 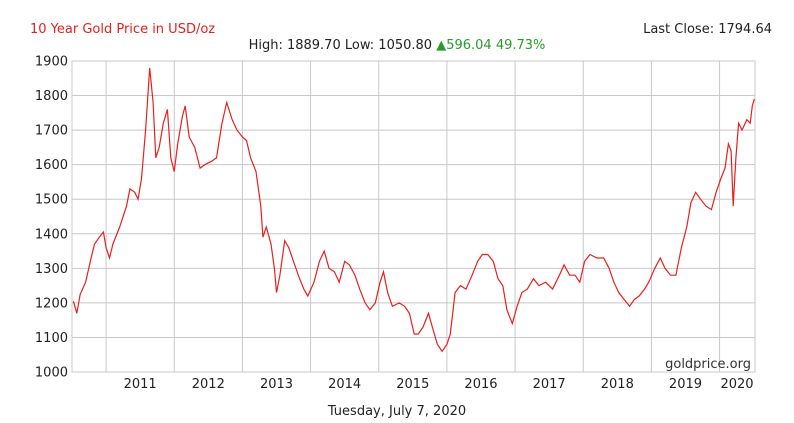 What do you see at coordinates (685, 384) in the screenshot?
I see `x-tick-label: 2019` at bounding box center [685, 384].